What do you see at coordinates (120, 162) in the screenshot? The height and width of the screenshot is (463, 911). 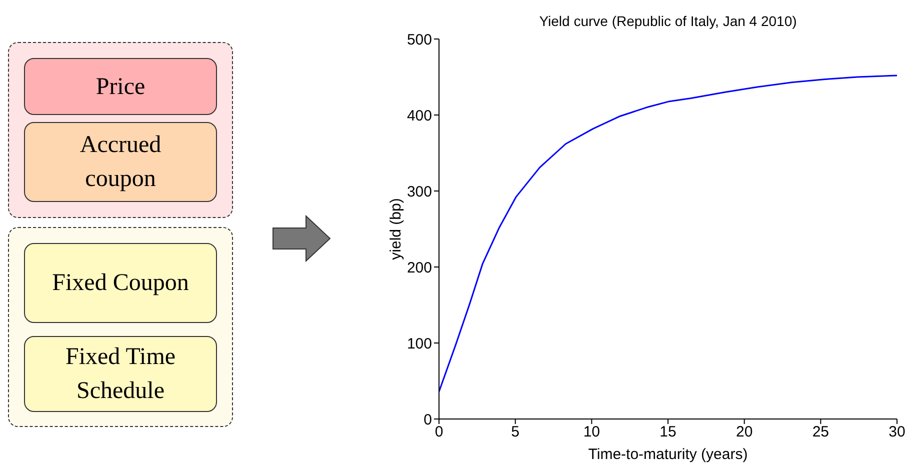 I see `text: Accrued coupon` at bounding box center [120, 162].